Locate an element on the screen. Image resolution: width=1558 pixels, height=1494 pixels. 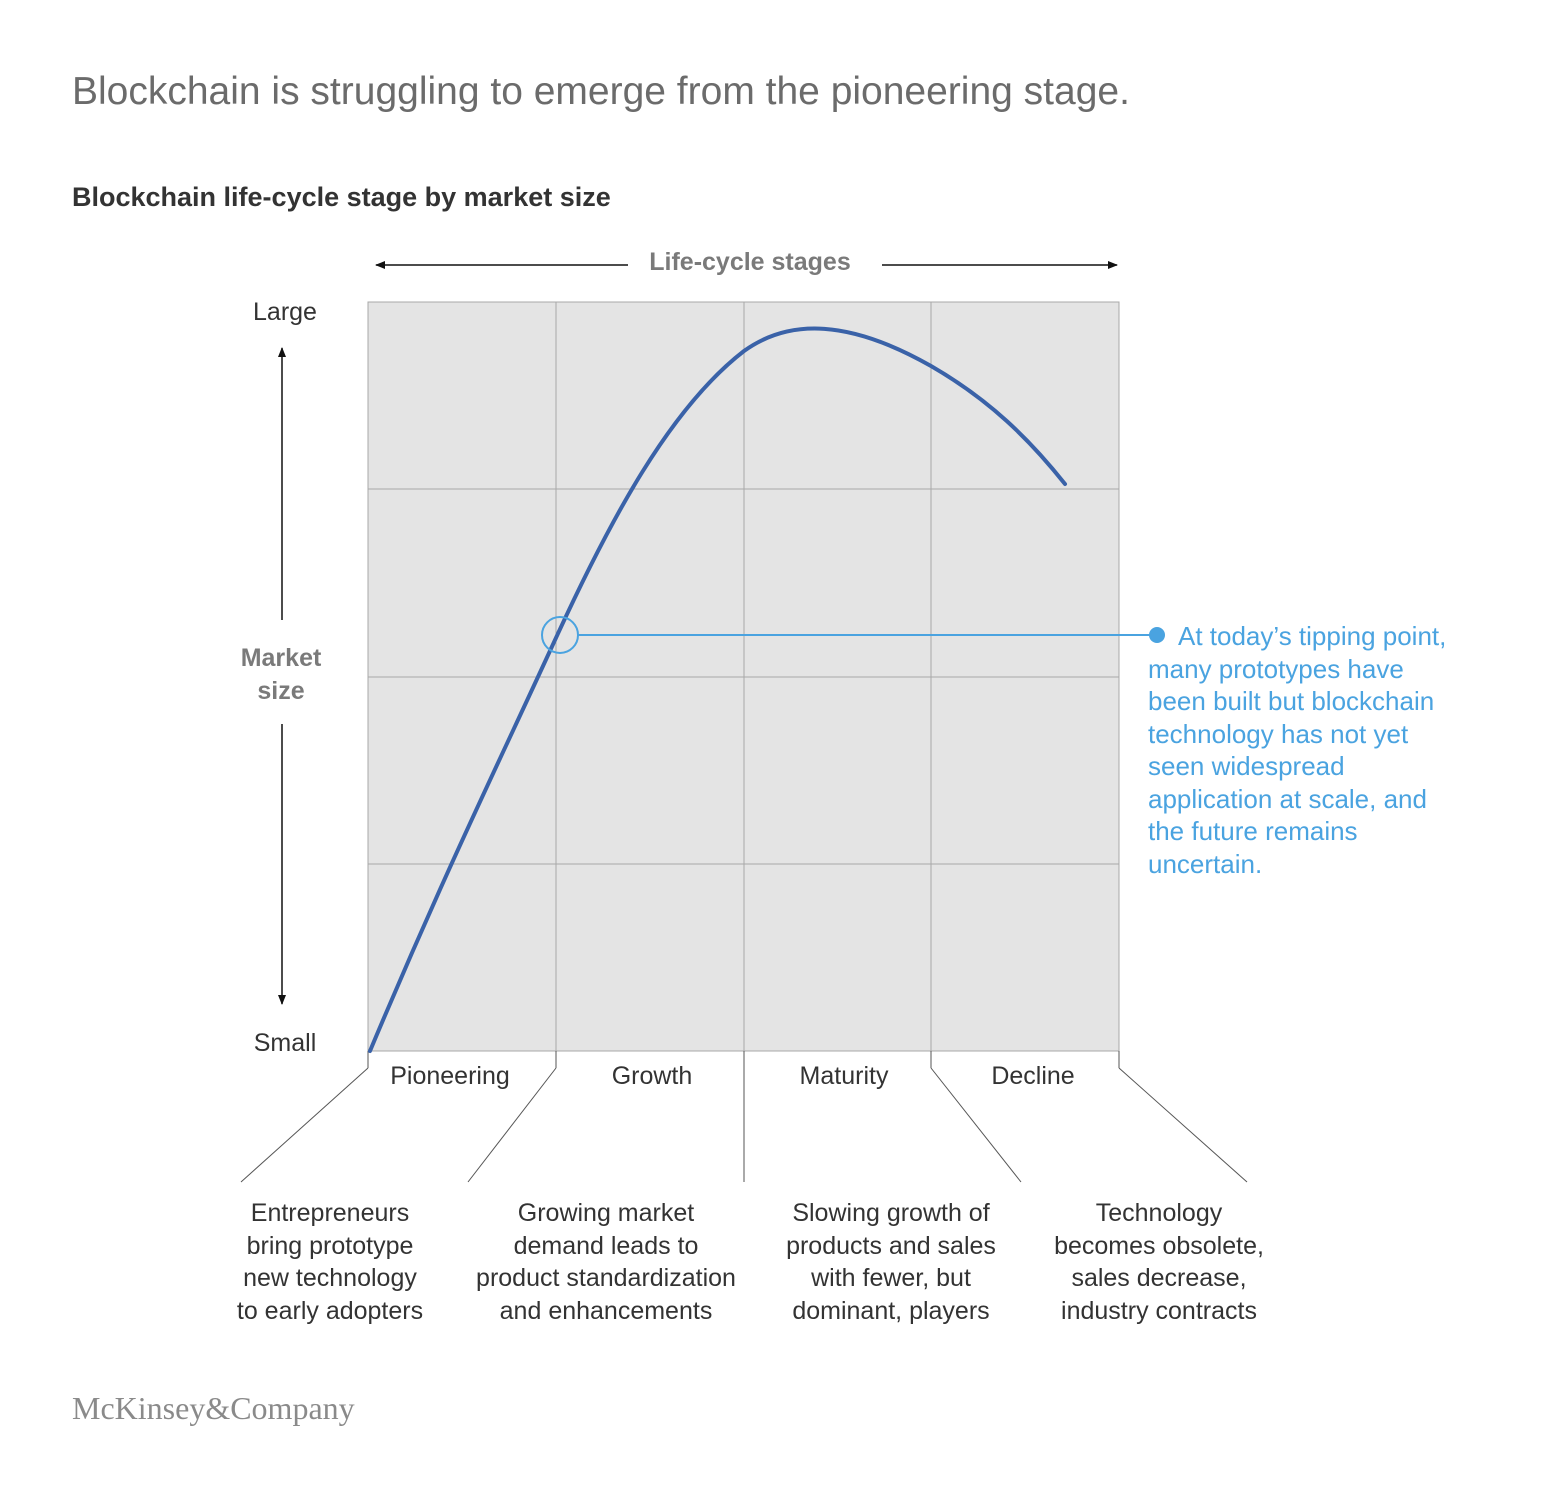
leader-line-decline-right is located at coordinates (1183, 1125).